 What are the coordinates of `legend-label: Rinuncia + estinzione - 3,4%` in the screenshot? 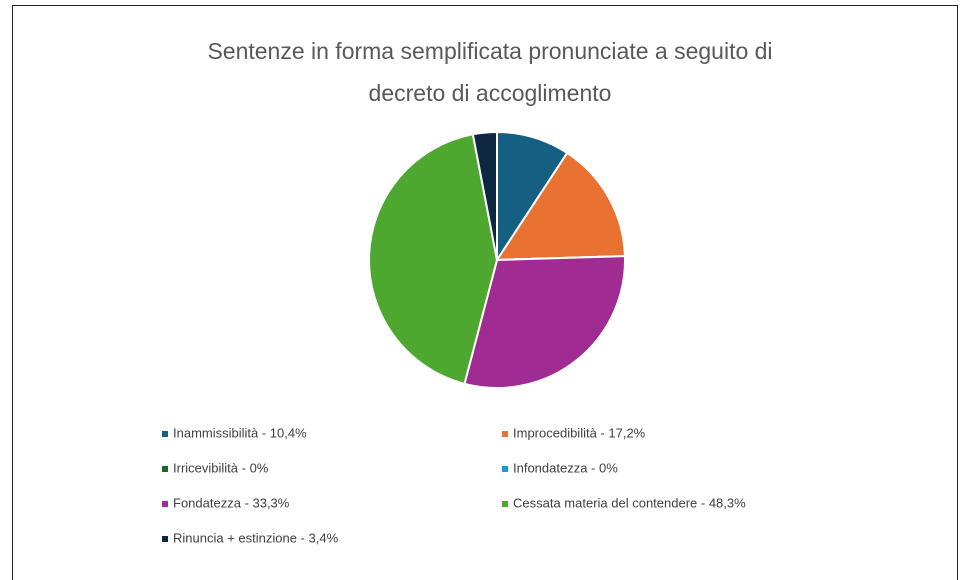 It's located at (256, 537).